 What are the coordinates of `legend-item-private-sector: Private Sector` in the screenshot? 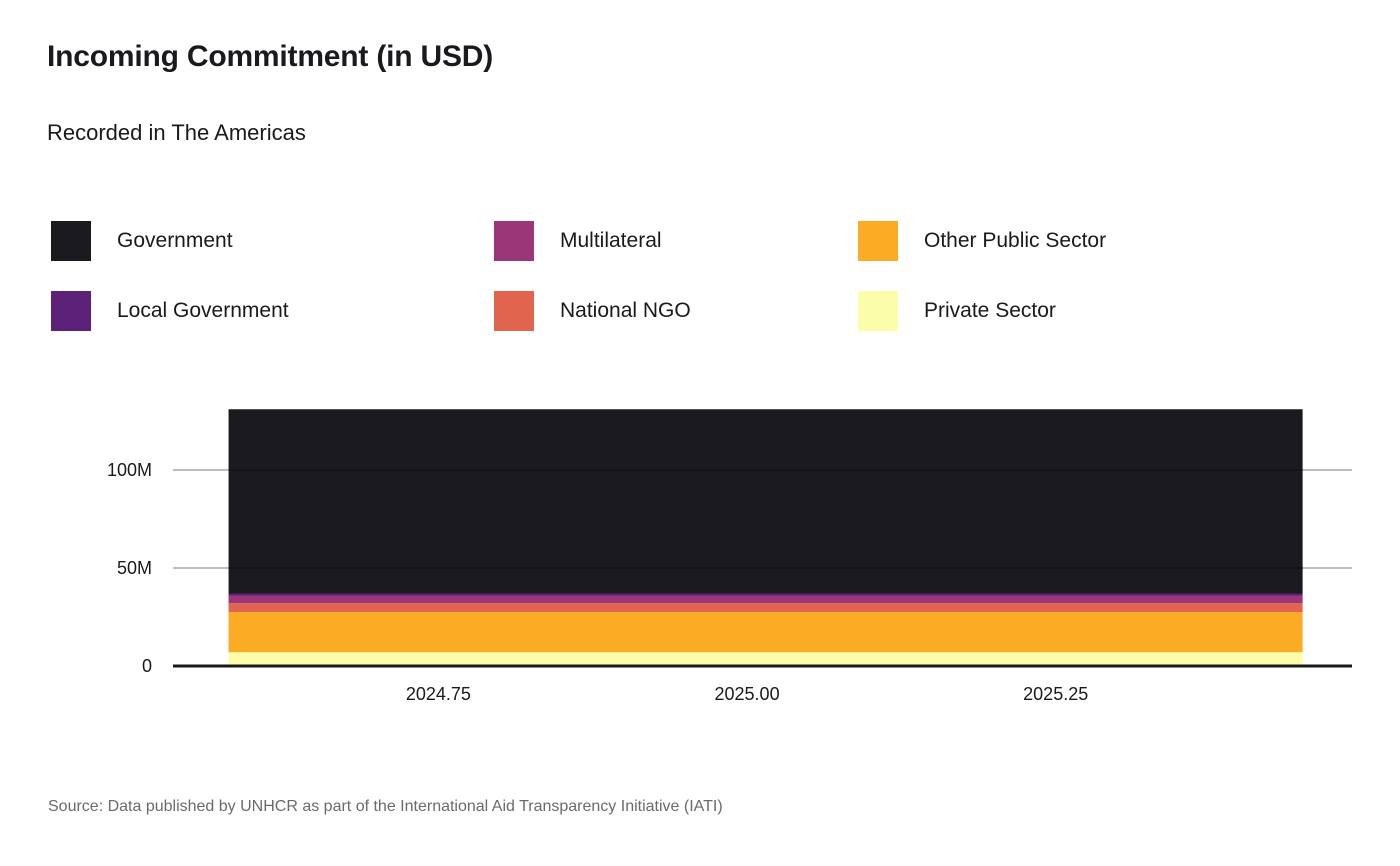 It's located at (957, 311).